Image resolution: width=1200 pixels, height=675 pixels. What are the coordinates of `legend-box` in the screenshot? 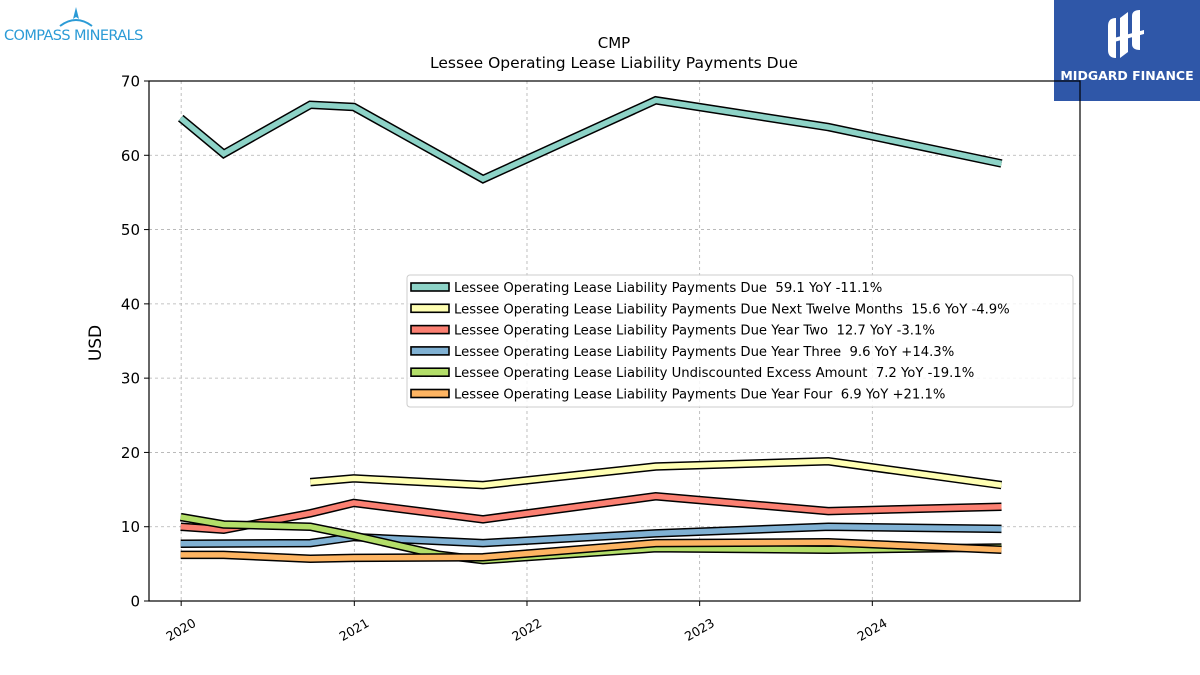 It's located at (740, 341).